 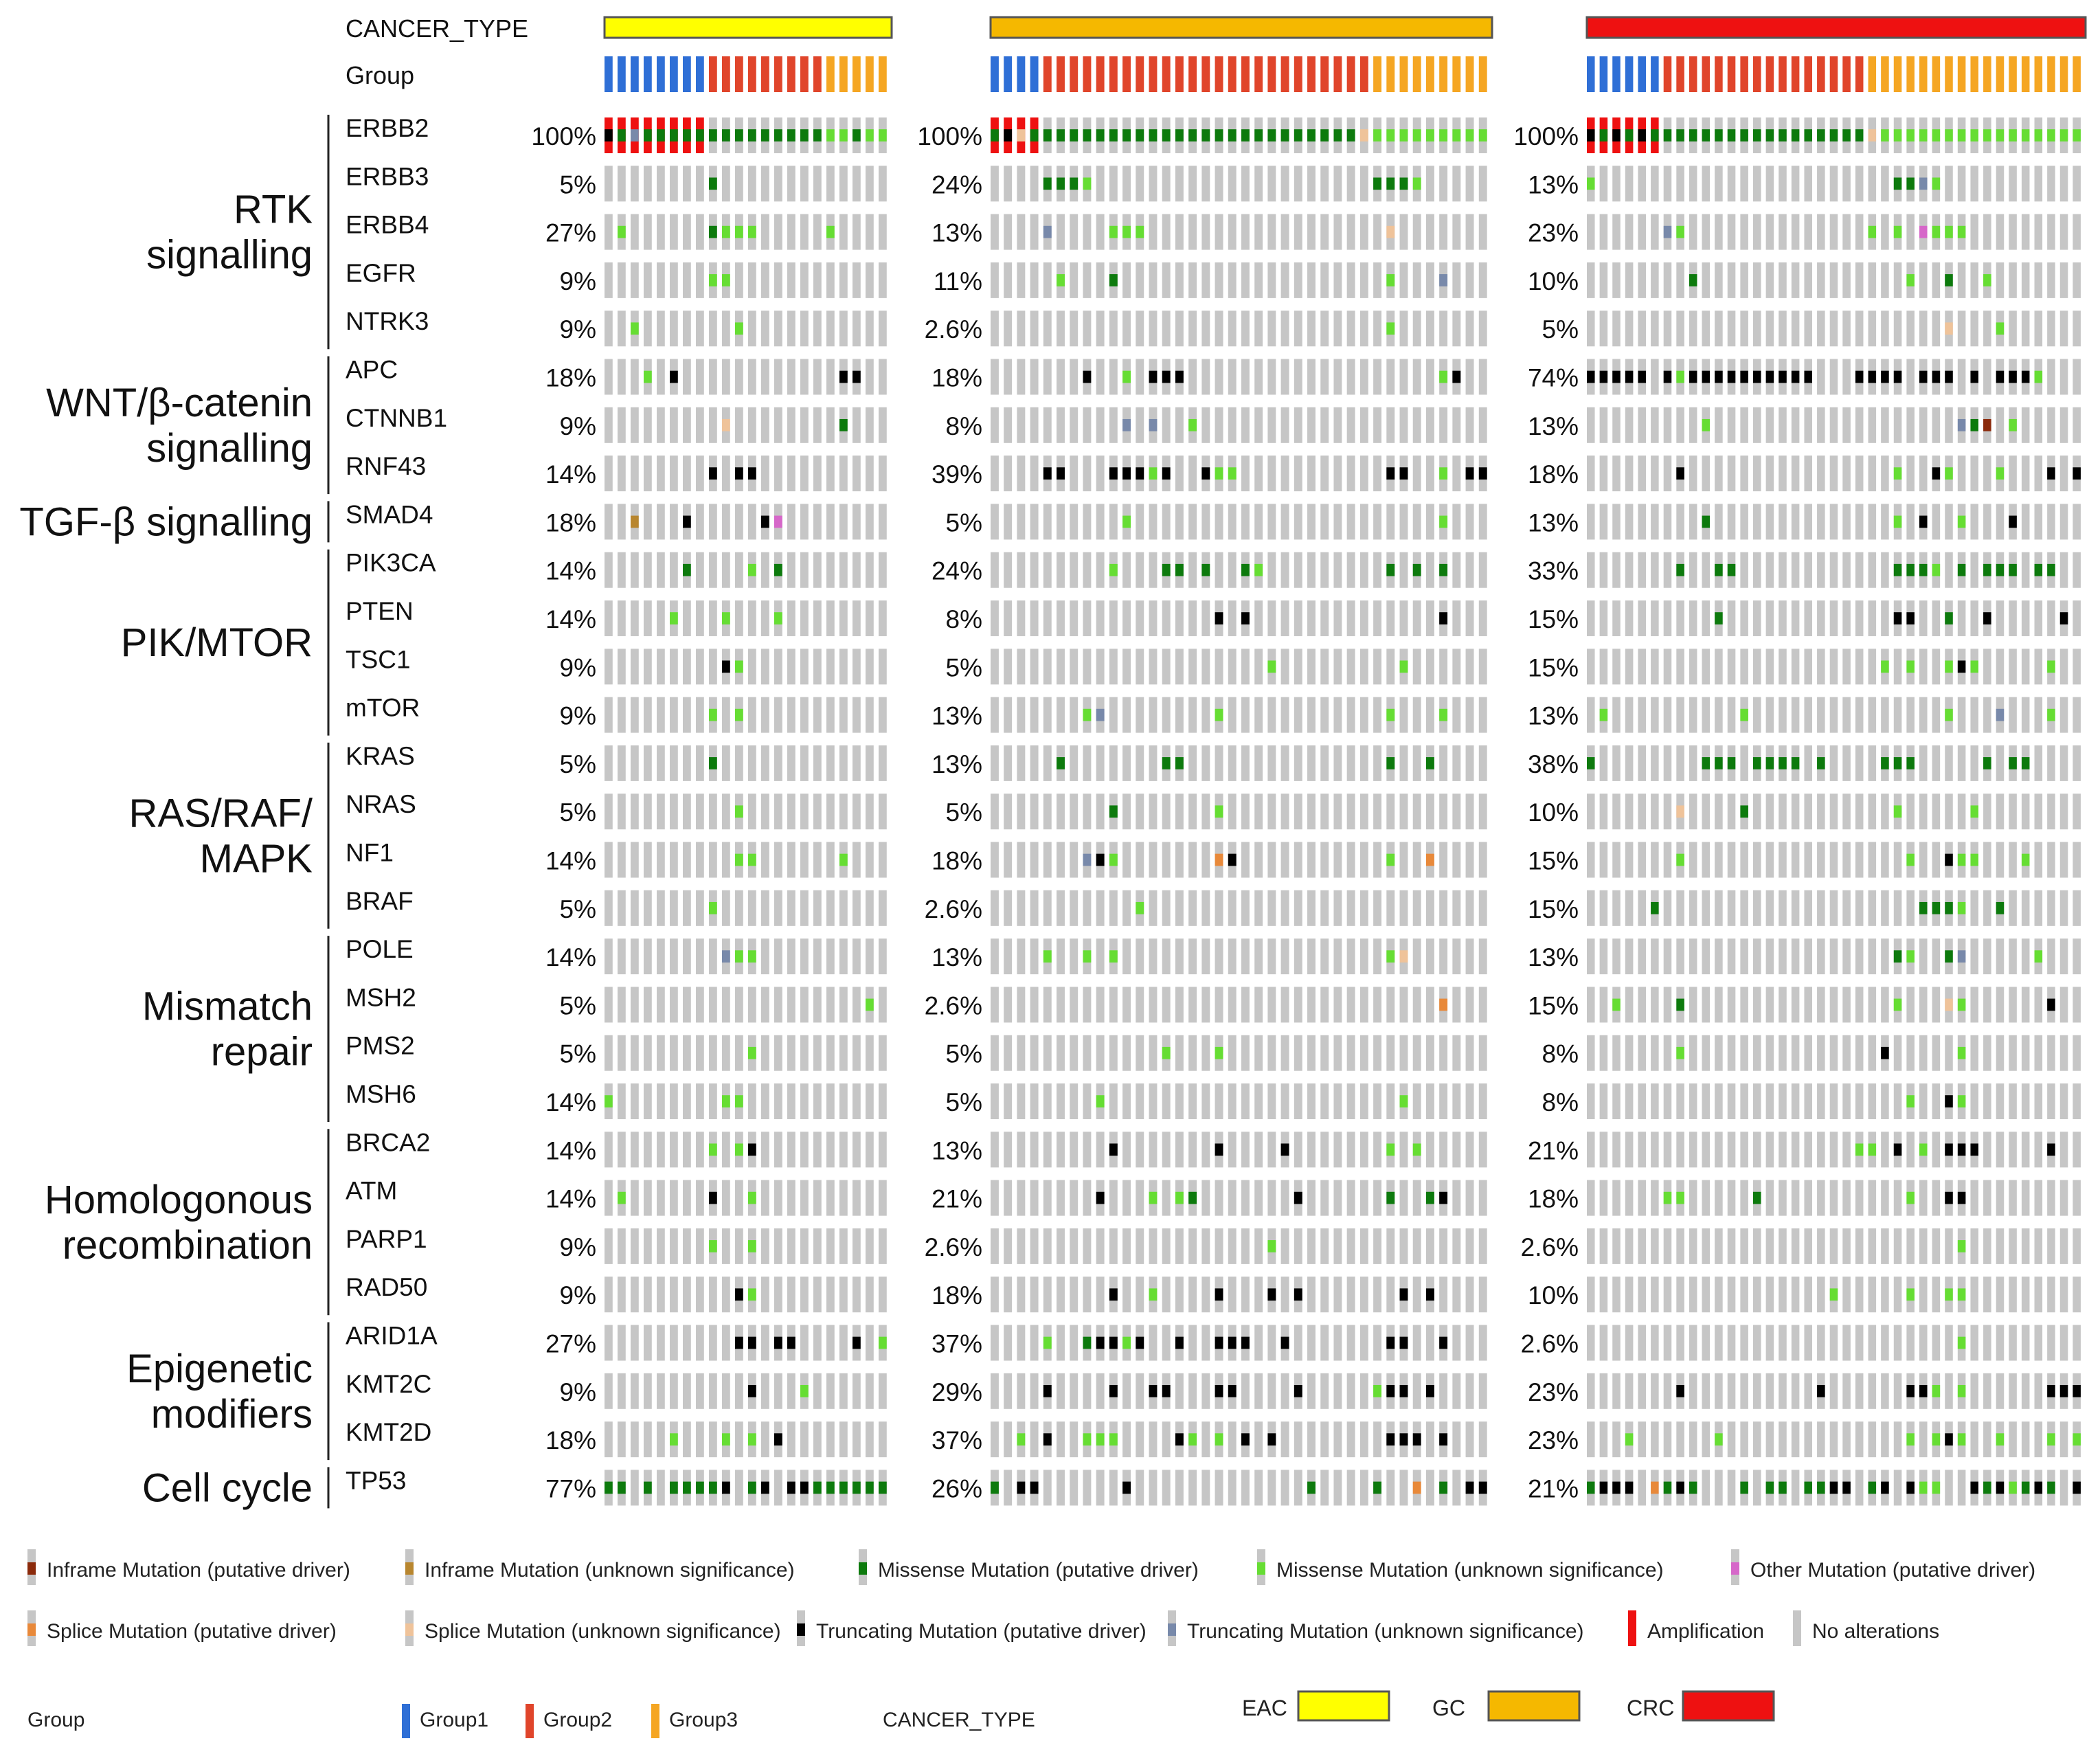 I want to click on gene-label-braf: BRAF, so click(x=380, y=901).